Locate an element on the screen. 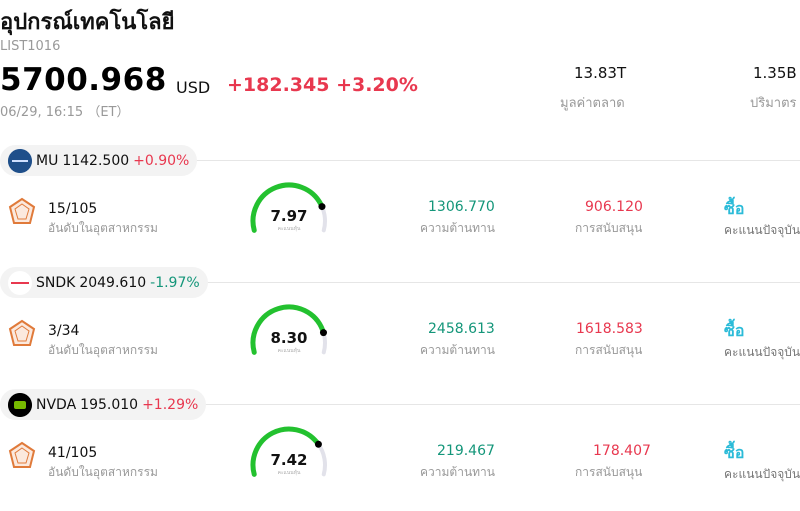 Image resolution: width=800 pixels, height=511 pixels. stock-price: 1142.500 is located at coordinates (96, 160).